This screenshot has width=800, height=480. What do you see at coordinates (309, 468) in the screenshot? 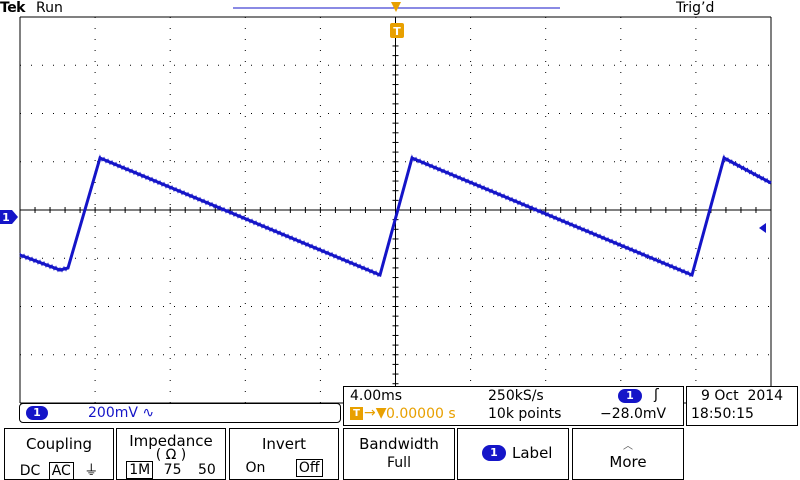
I see `invert-option-off: Off` at bounding box center [309, 468].